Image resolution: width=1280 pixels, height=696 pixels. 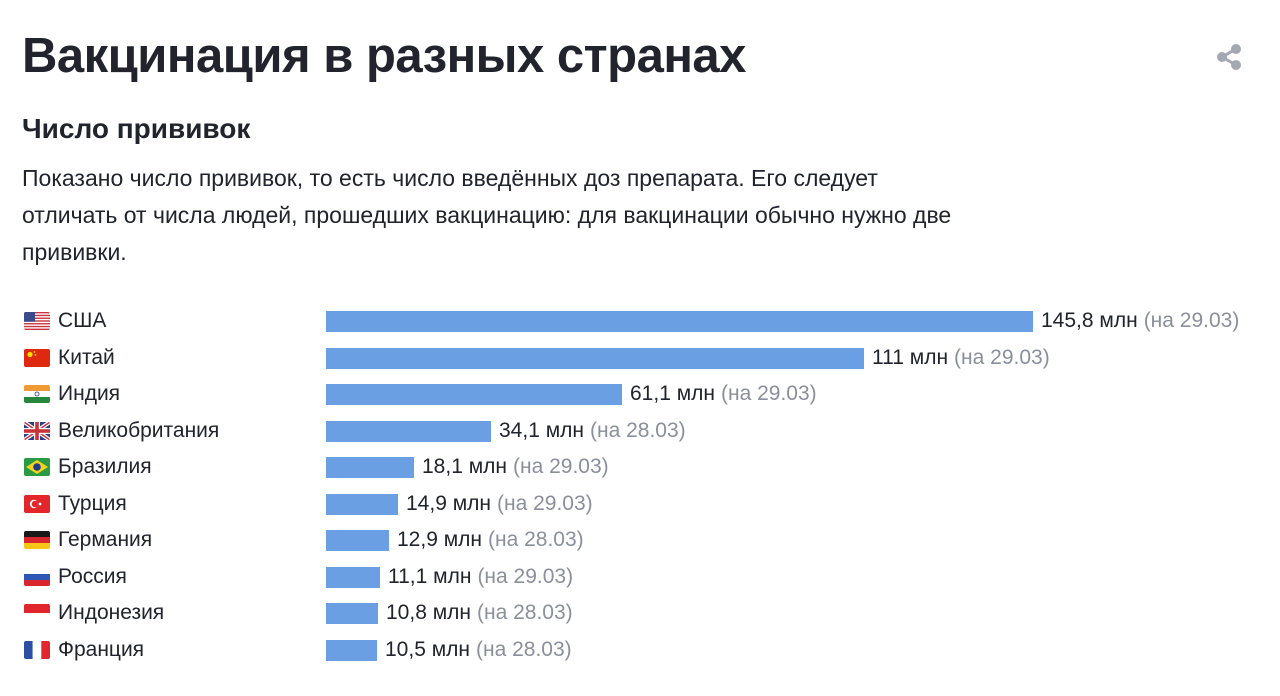 I want to click on value-label: 14,9 млн (на 29.03), so click(x=499, y=504).